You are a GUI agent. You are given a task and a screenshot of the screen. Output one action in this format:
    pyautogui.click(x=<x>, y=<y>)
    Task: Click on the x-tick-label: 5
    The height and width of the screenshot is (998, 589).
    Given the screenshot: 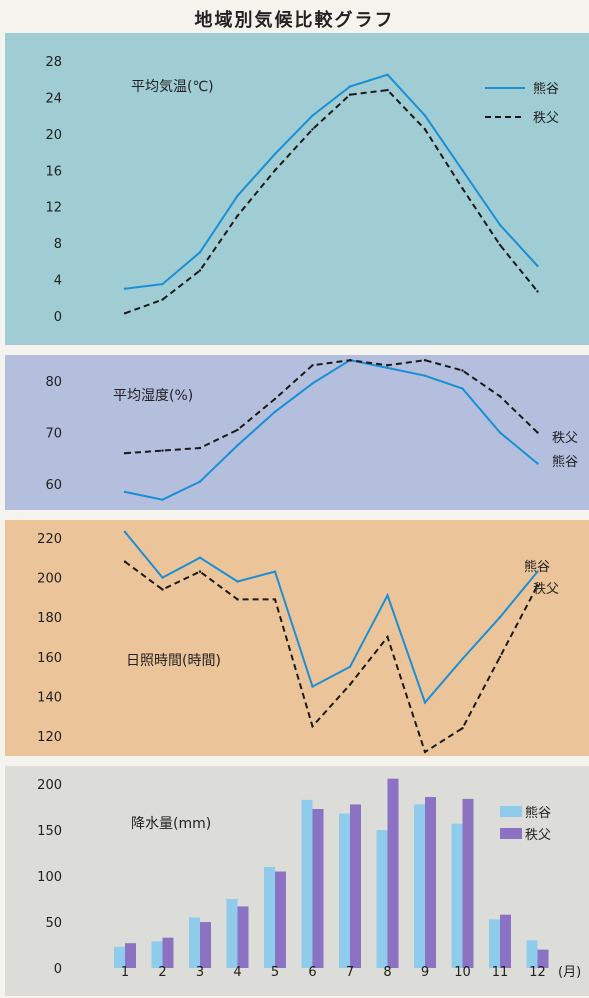 What is the action you would take?
    pyautogui.click(x=275, y=972)
    